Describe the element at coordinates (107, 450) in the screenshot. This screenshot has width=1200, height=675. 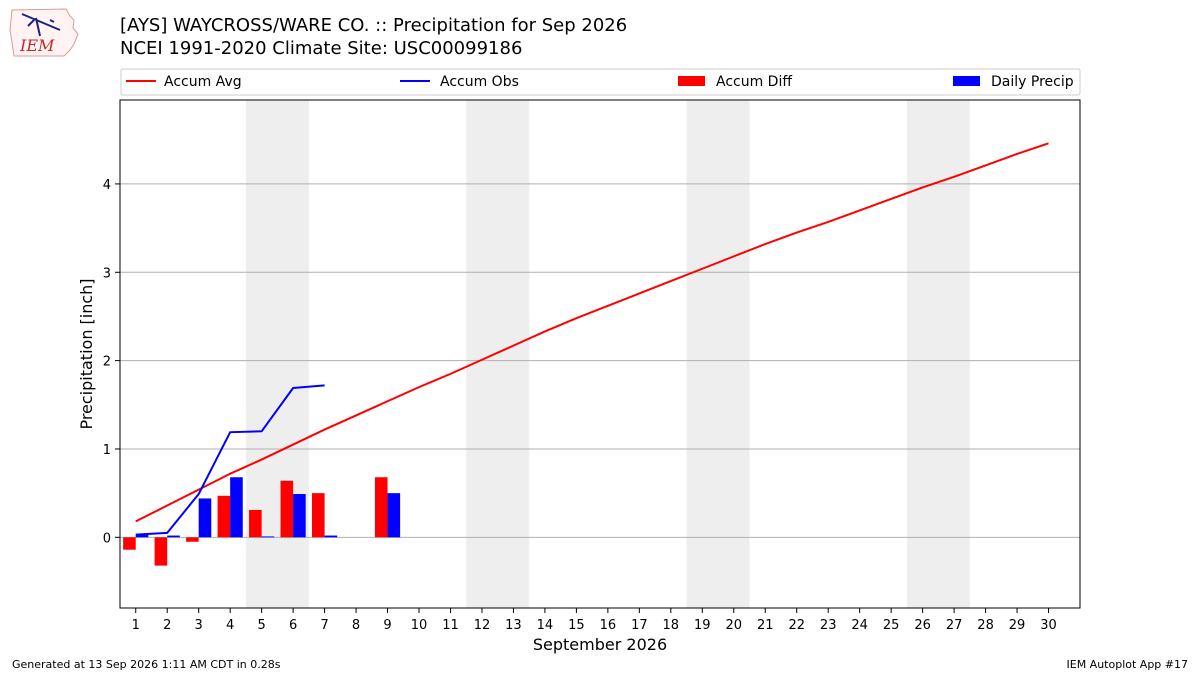
I see `y-tick-label-1: 1` at that location.